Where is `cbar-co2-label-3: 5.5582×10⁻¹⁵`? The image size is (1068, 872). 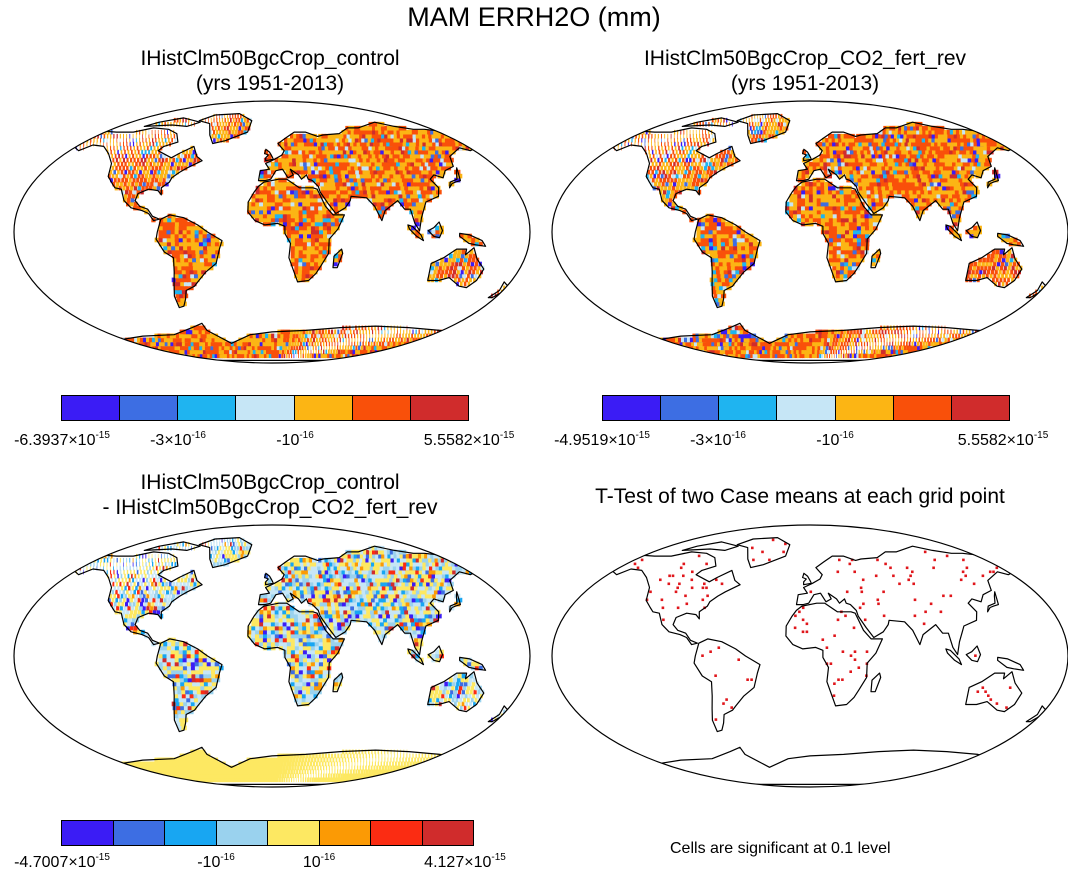
cbar-co2-label-3: 5.5582×10⁻¹⁵ is located at coordinates (1003, 440).